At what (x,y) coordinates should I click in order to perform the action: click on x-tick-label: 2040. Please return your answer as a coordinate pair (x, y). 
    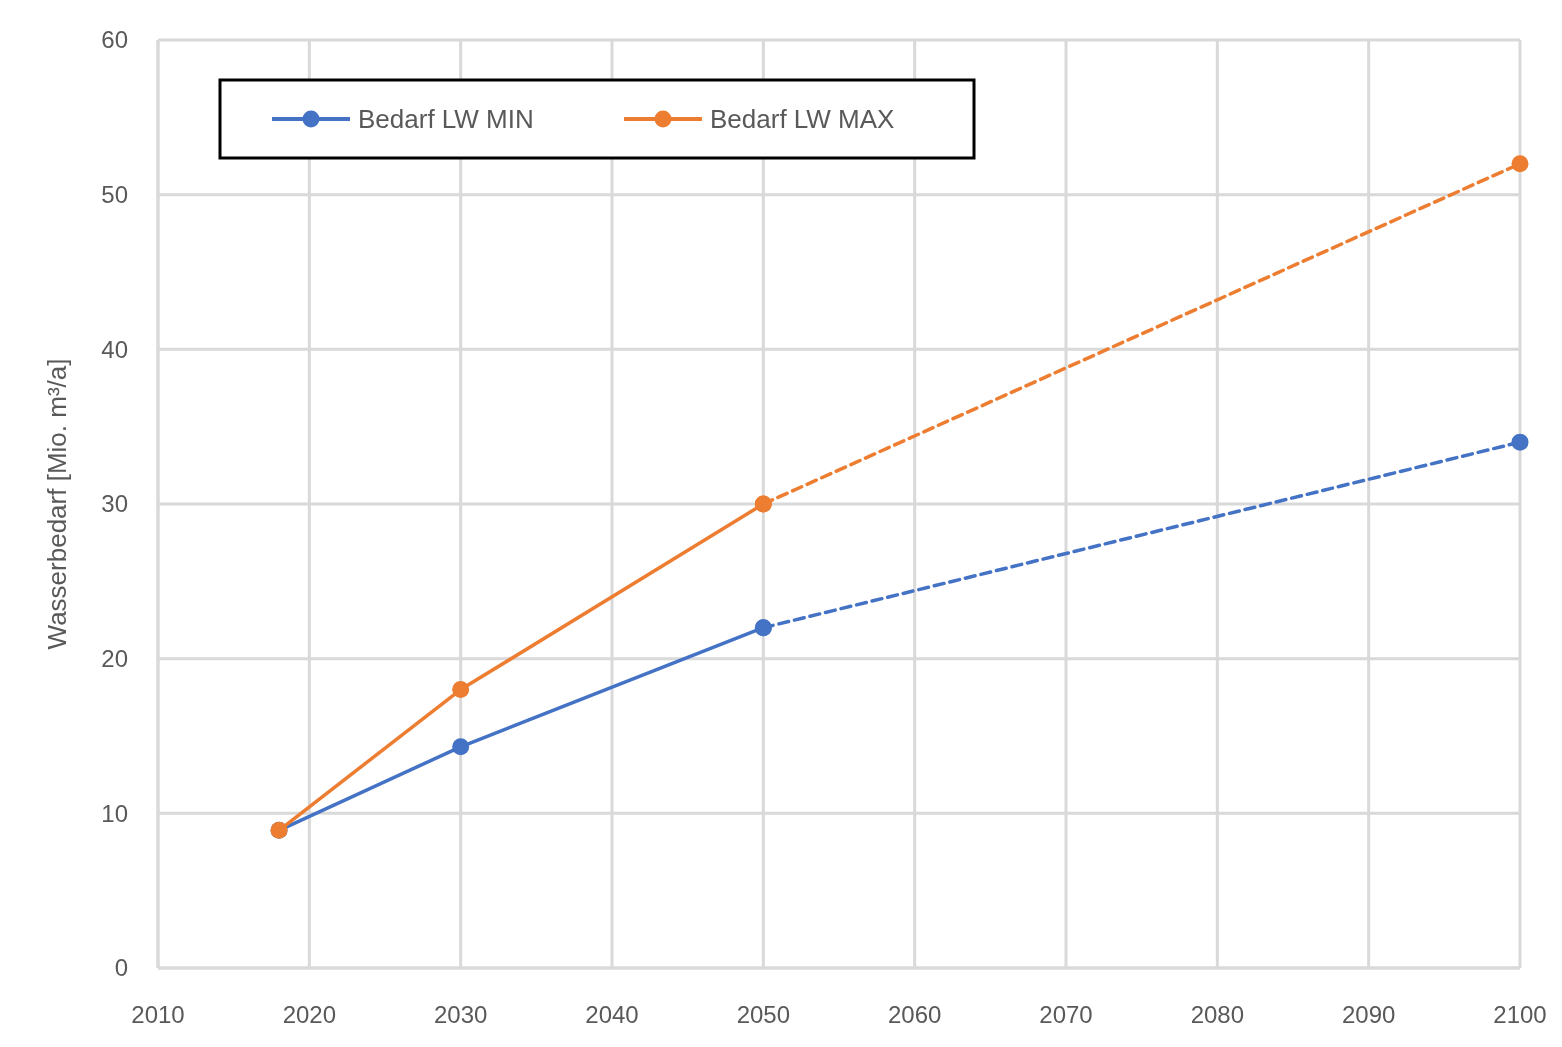
    Looking at the image, I should click on (612, 1014).